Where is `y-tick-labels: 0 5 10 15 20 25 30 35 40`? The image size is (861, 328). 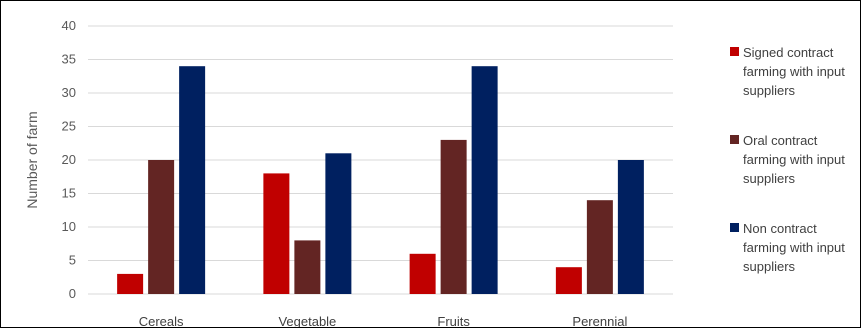 y-tick-labels: 0 5 10 15 20 25 30 35 40 is located at coordinates (69, 159).